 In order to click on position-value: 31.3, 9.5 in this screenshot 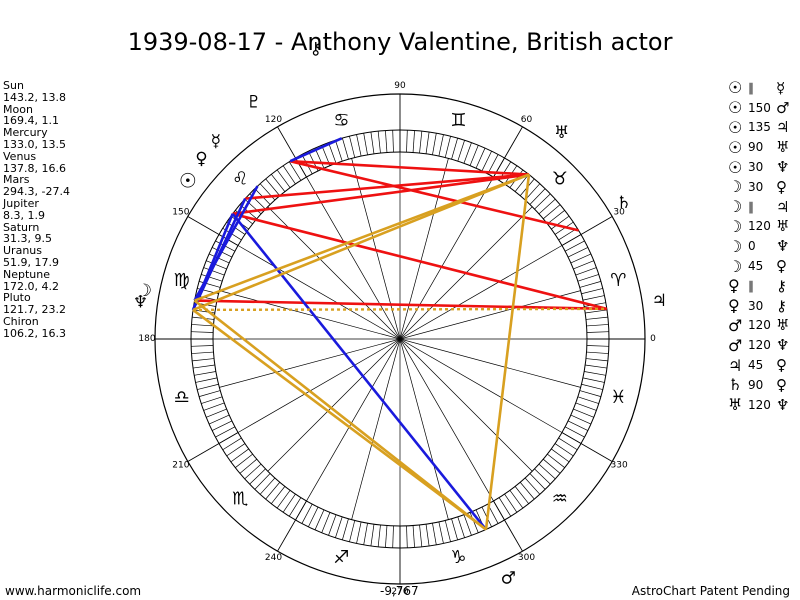, I will do `click(27, 239)`.